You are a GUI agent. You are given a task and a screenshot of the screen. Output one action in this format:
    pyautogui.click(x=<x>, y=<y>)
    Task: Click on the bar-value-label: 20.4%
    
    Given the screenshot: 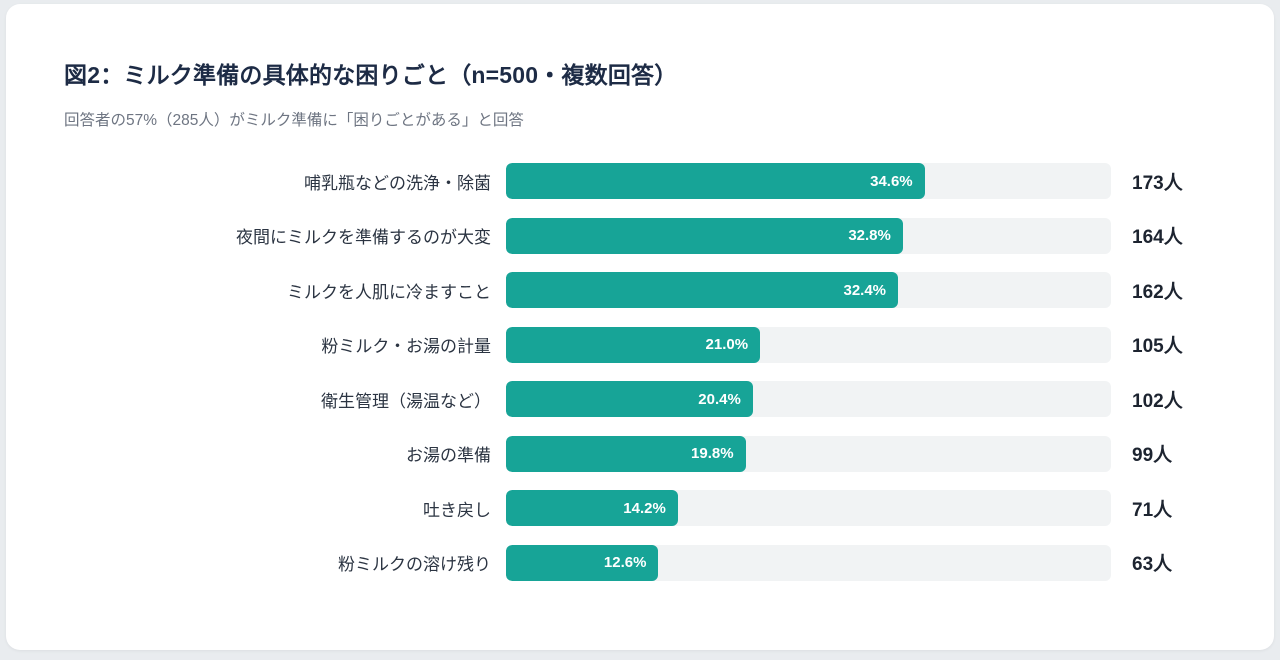 What is the action you would take?
    pyautogui.click(x=719, y=399)
    